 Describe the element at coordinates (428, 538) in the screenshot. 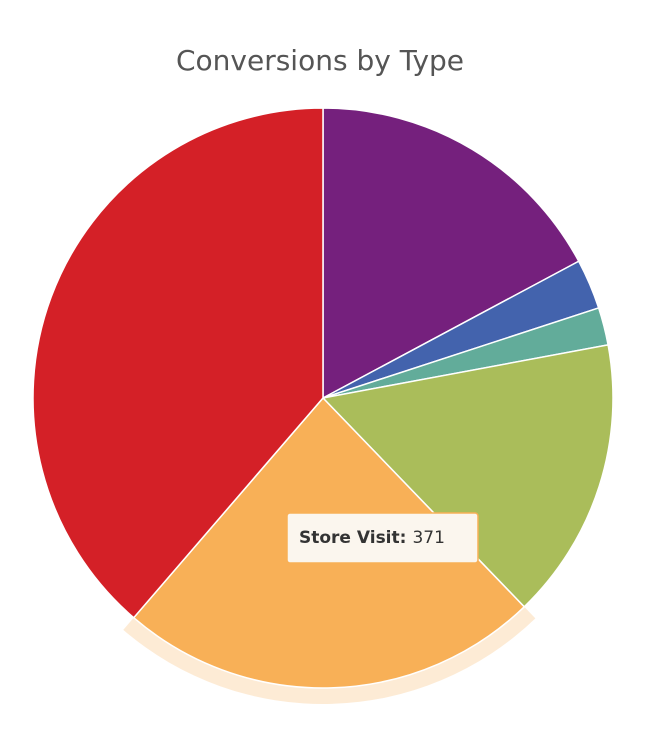

I see `tooltip-value: 371` at that location.